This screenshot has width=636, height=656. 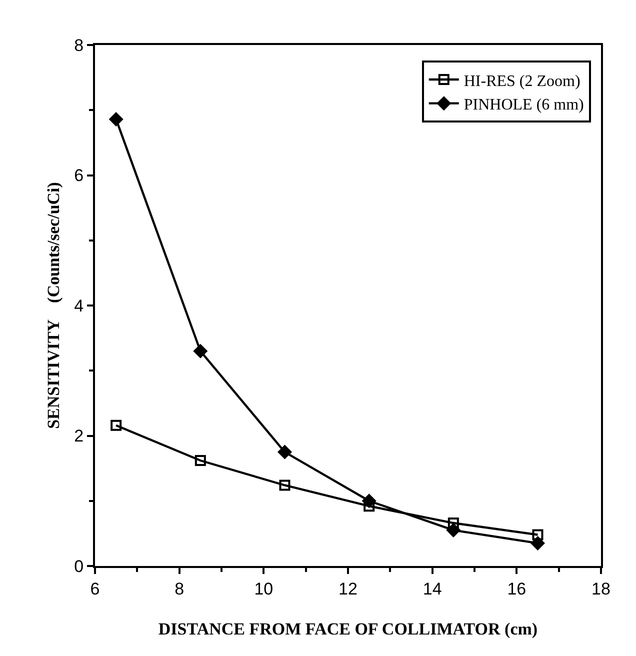 What do you see at coordinates (264, 588) in the screenshot?
I see `x-tick-label: 10` at bounding box center [264, 588].